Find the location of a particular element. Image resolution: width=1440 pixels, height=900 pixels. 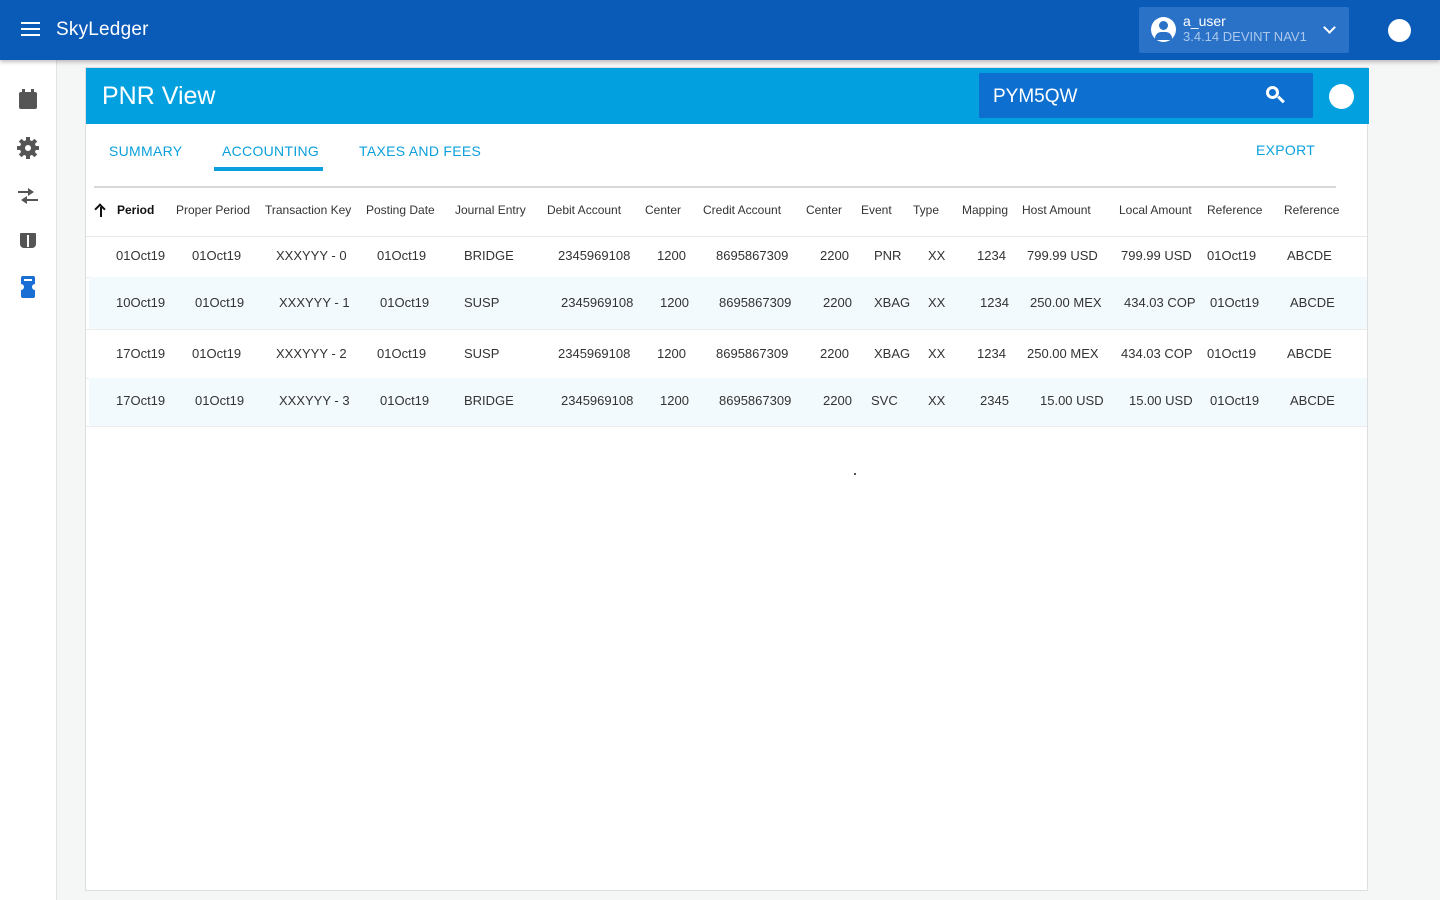

app-bar: SkyLedger a_user 3.4.14 DEVINT NAV1 is located at coordinates (720, 30).